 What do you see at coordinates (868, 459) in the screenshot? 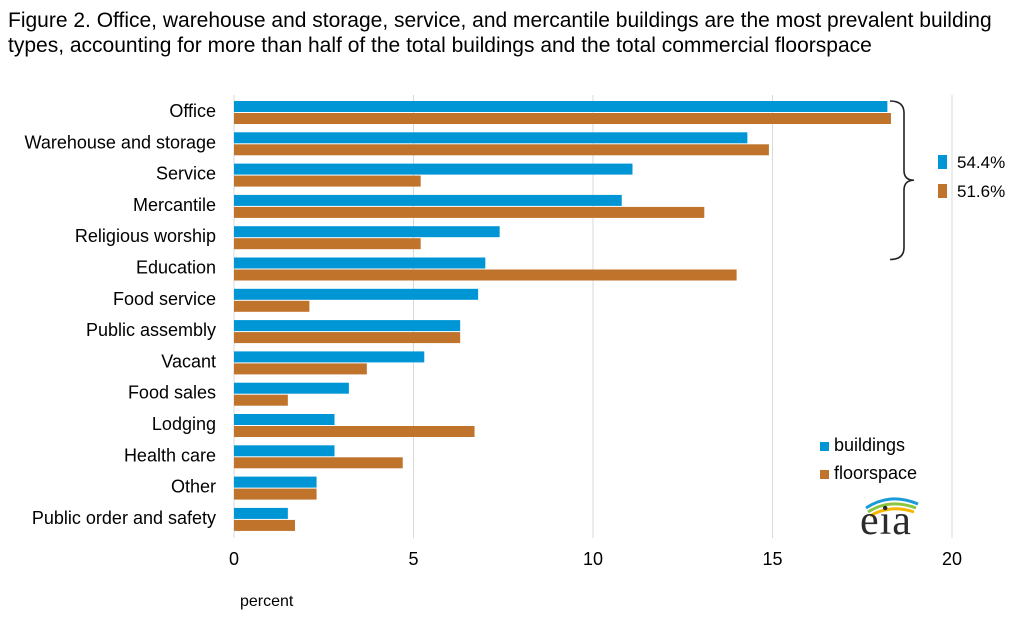
I see `legend: buildings floorspace` at bounding box center [868, 459].